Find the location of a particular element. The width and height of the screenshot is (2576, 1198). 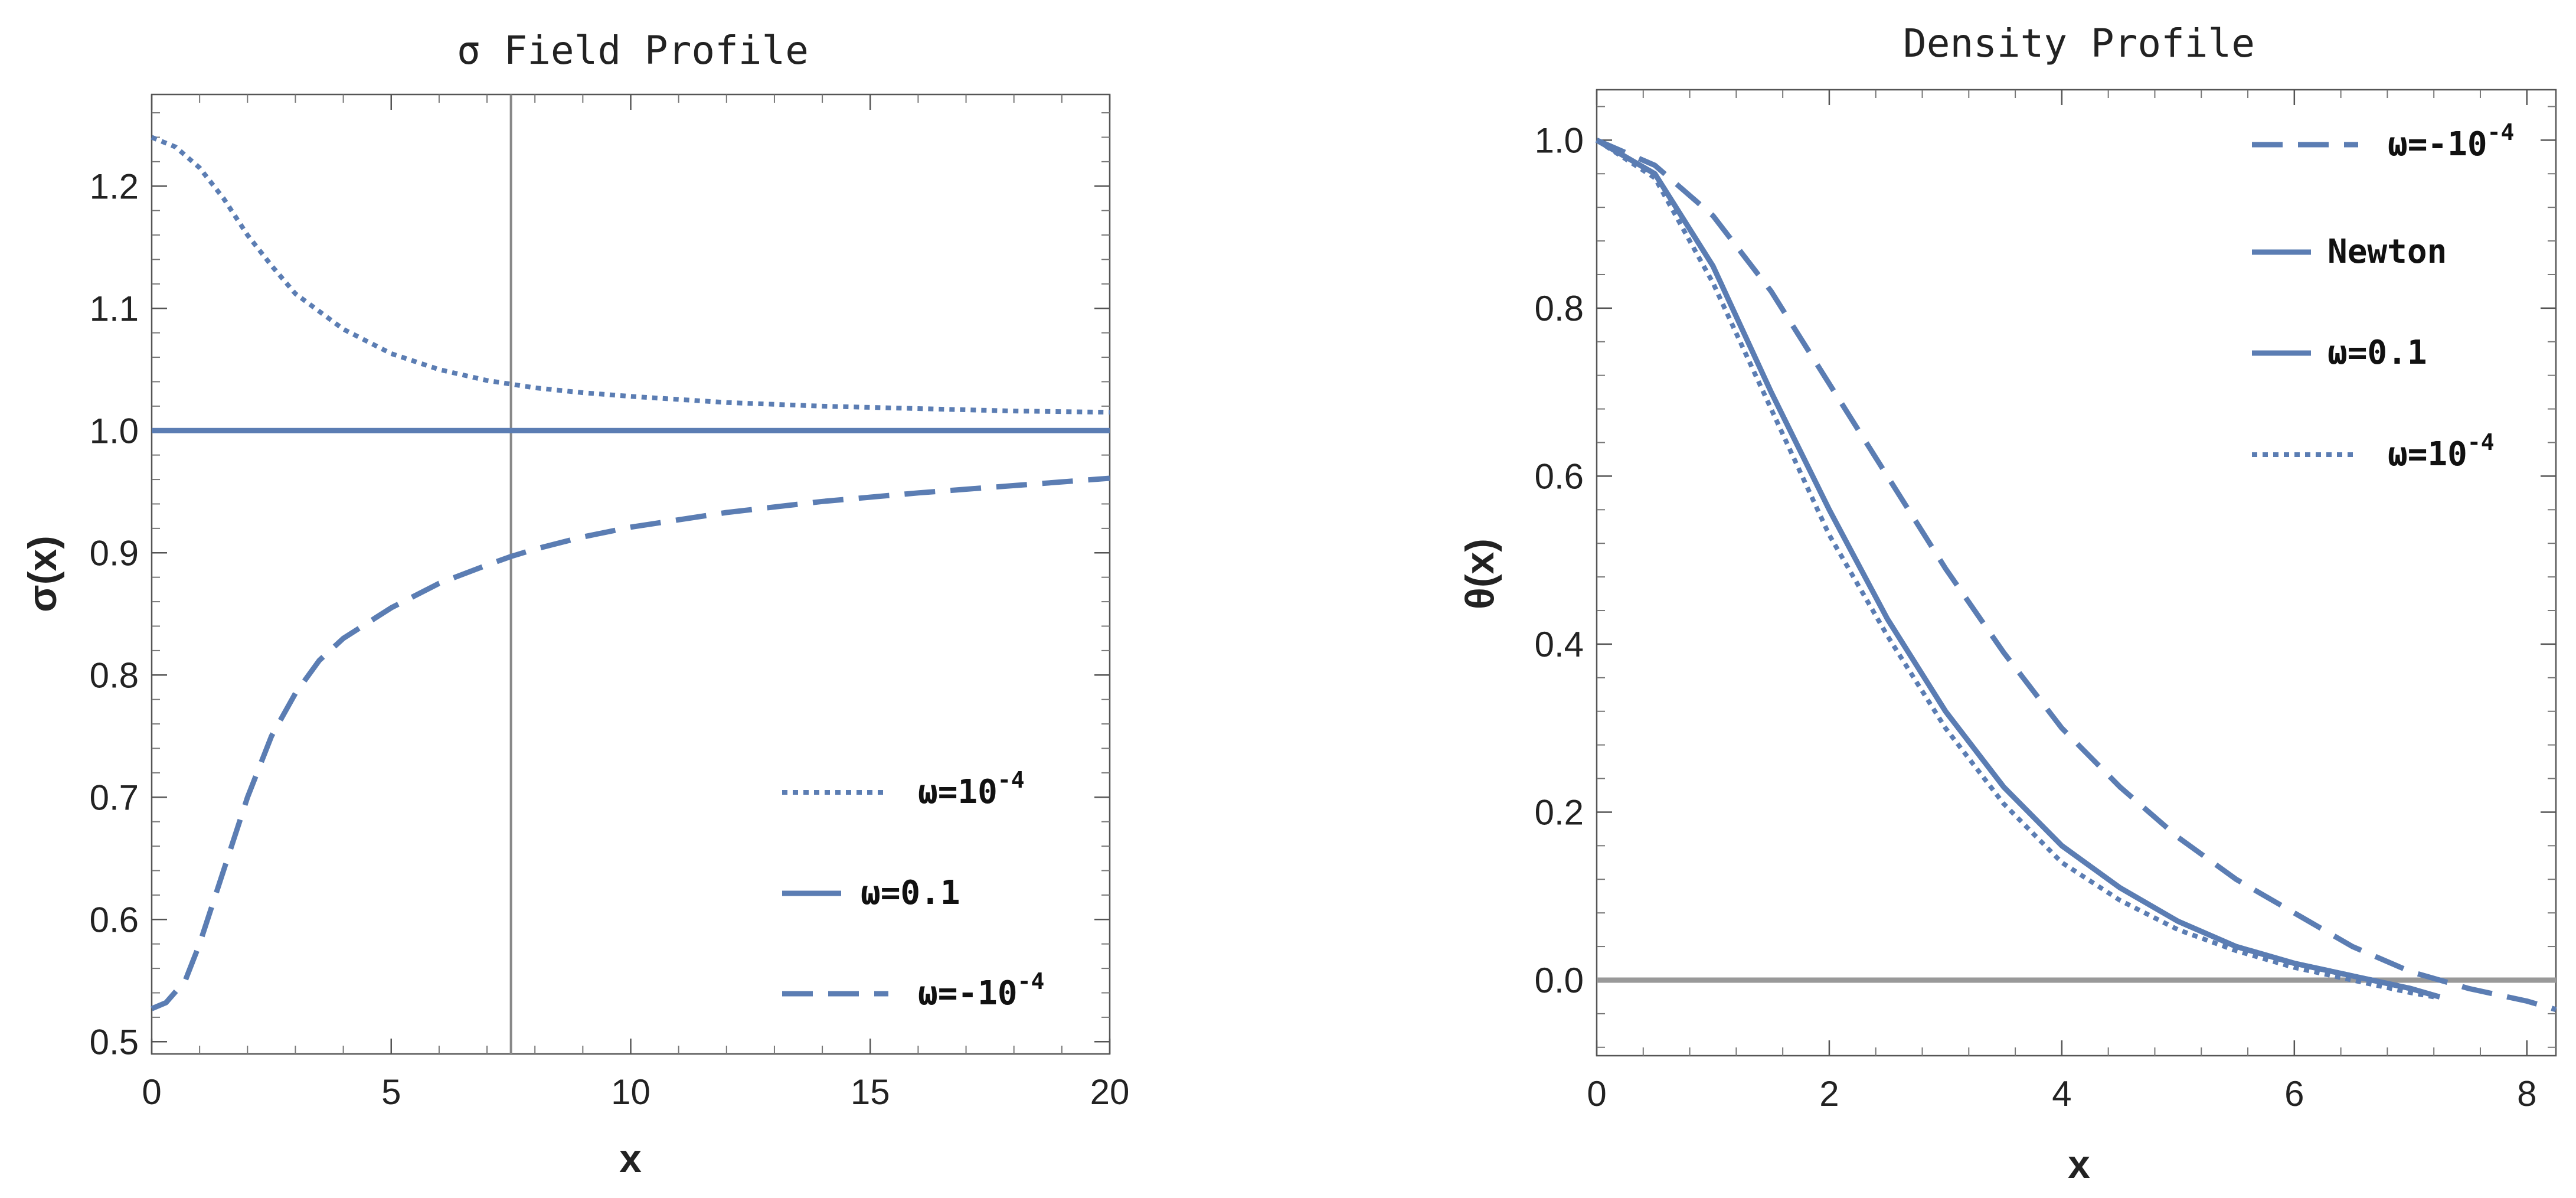

y-tick-label: 0.4 is located at coordinates (1559, 644).